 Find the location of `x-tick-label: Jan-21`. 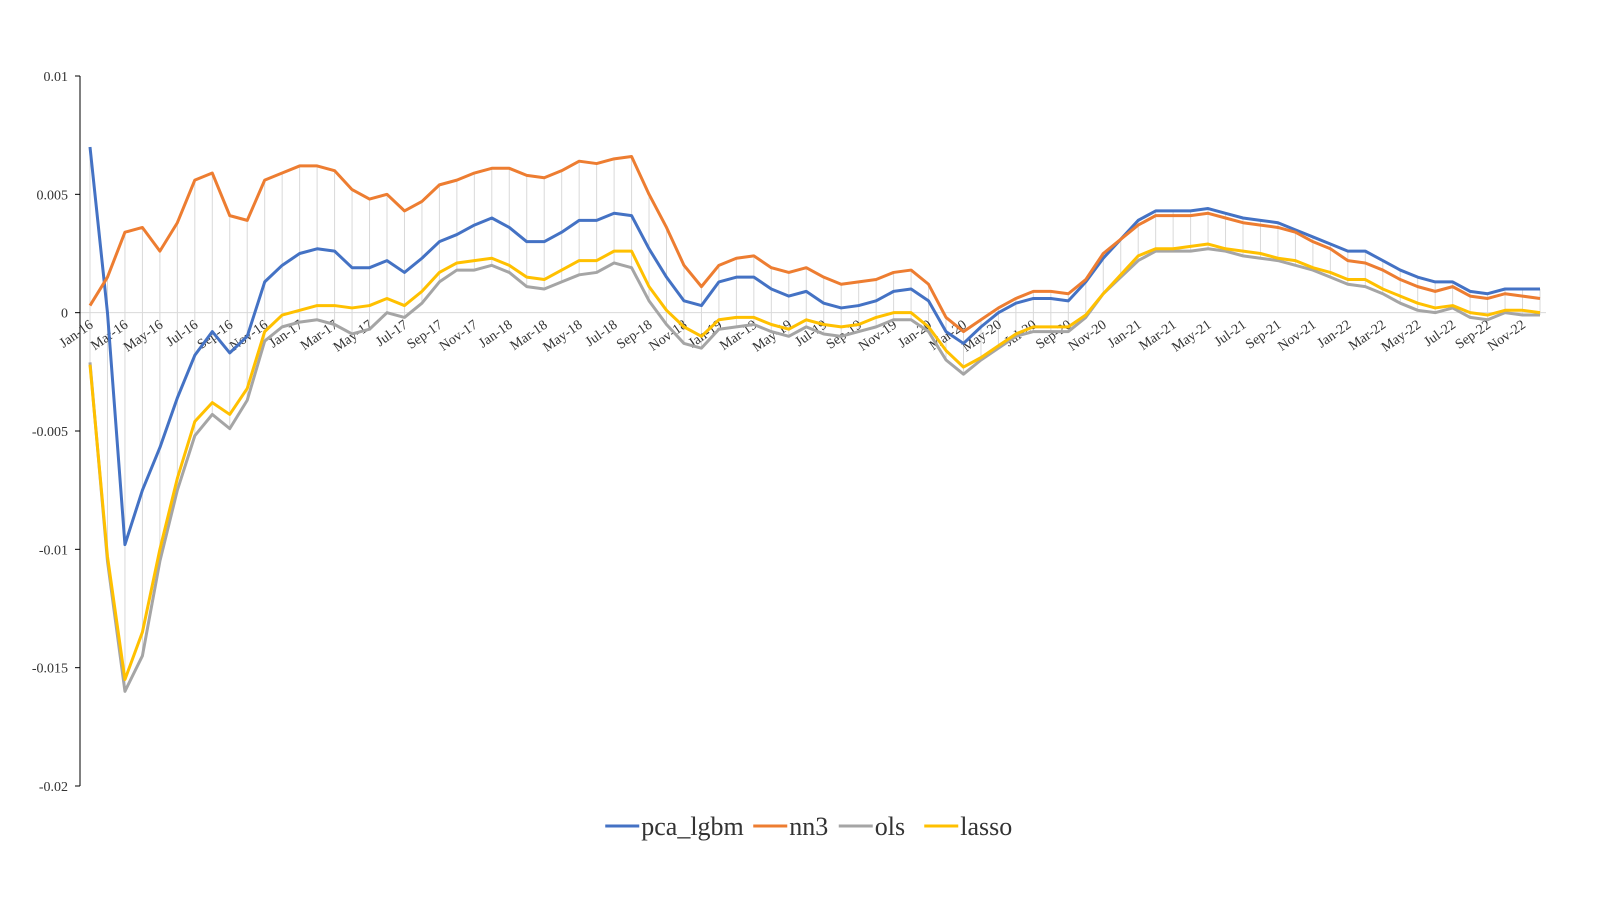

x-tick-label: Jan-21 is located at coordinates (1124, 335).